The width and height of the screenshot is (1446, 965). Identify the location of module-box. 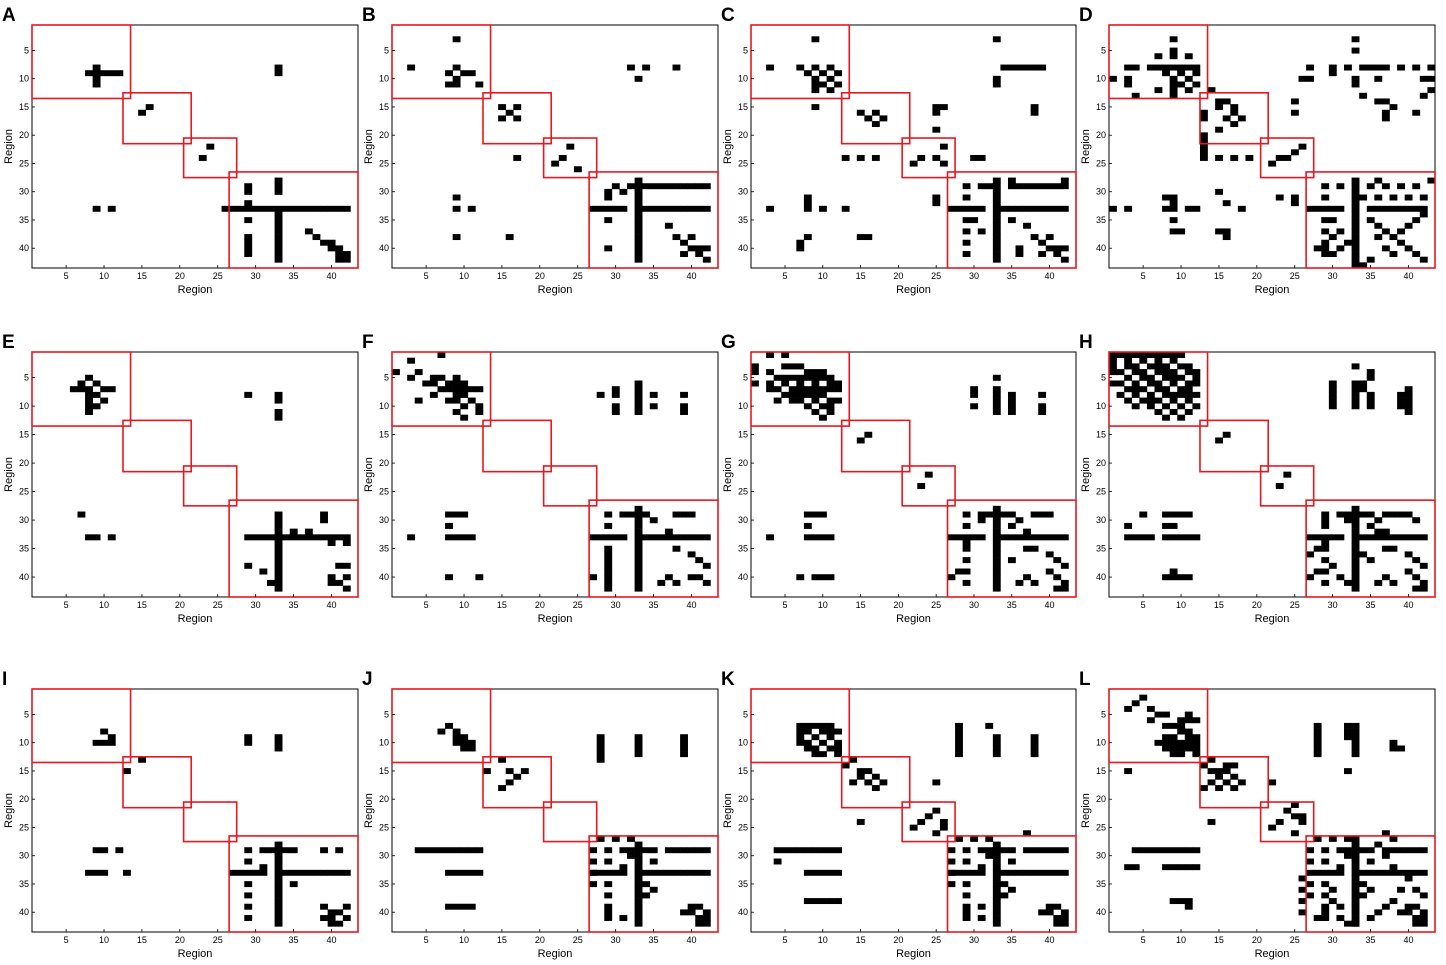
(1158, 389).